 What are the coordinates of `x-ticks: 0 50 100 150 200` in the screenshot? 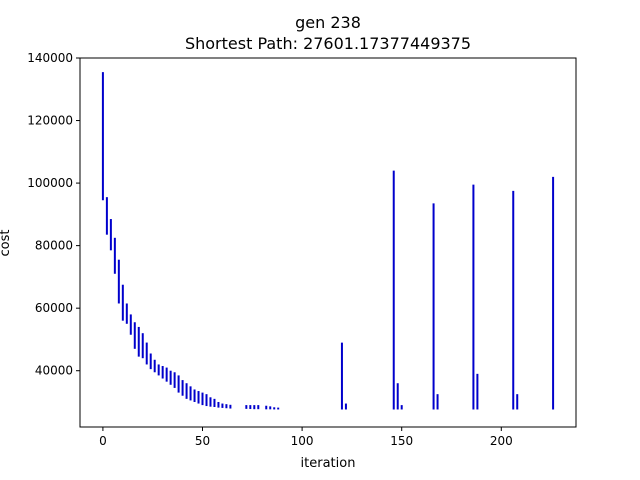 It's located at (306, 437).